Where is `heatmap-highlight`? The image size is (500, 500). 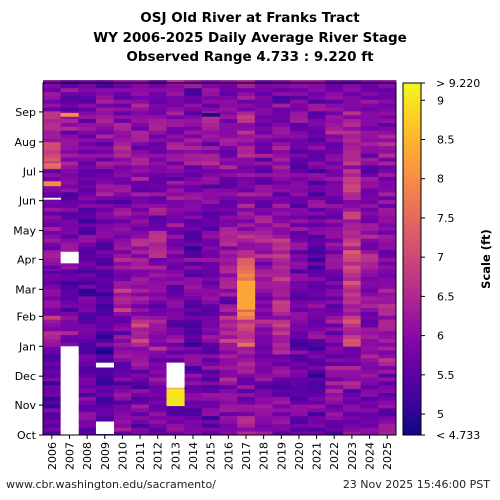 heatmap-highlight is located at coordinates (69, 114).